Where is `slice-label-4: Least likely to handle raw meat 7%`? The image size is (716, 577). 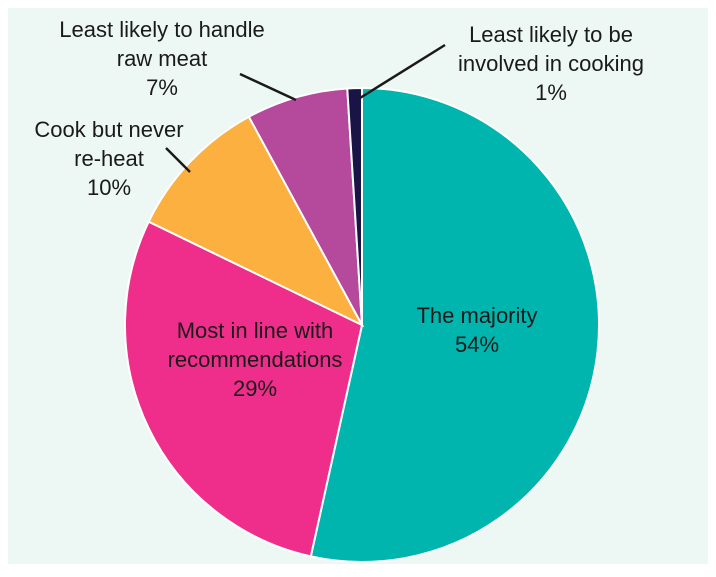 slice-label-4: Least likely to handle raw meat 7% is located at coordinates (161, 58).